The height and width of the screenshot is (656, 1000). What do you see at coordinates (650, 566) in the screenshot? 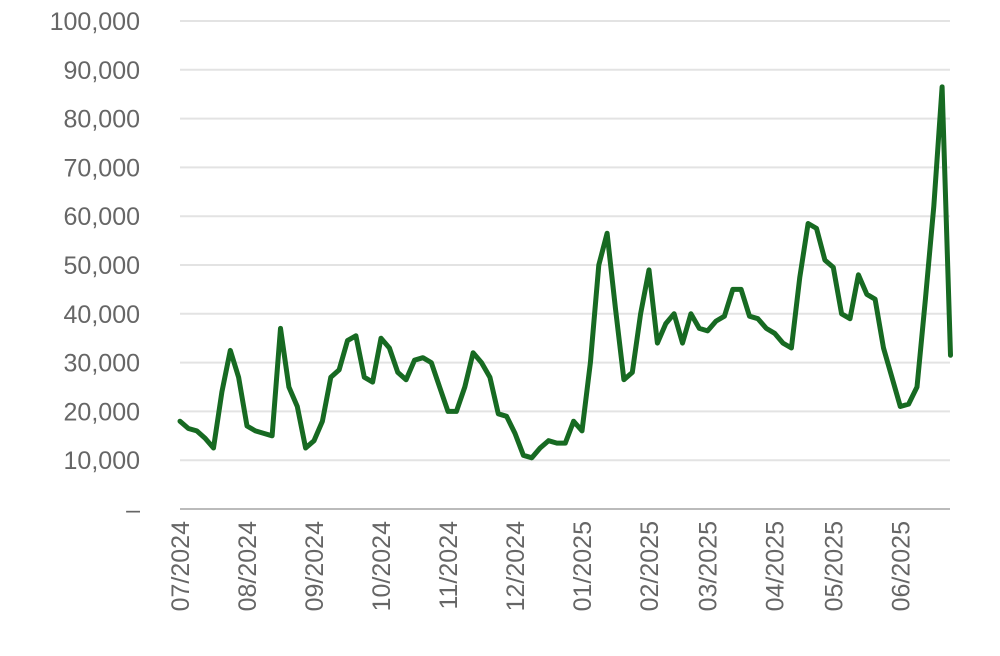
I see `x-tick-label: 02/2025` at bounding box center [650, 566].